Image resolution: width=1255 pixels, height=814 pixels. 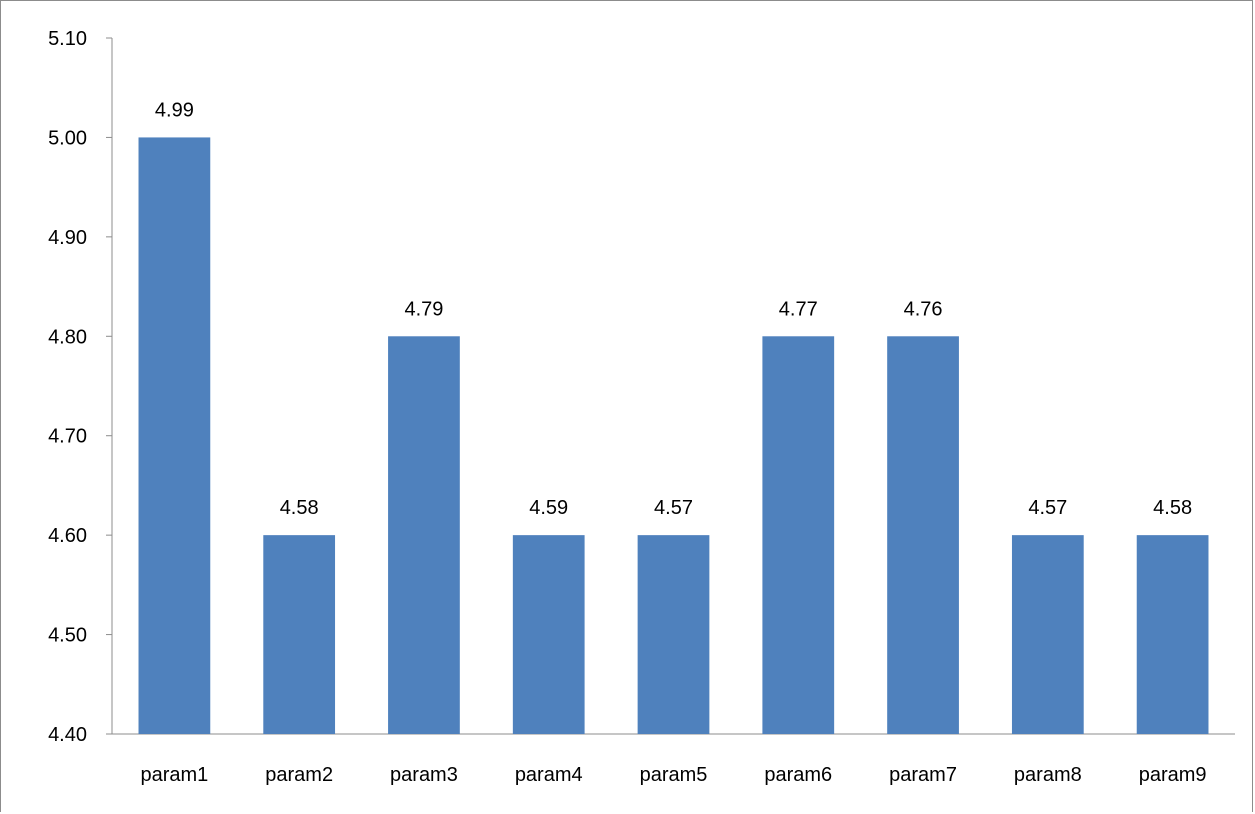 I want to click on bar-param6, so click(x=798, y=535).